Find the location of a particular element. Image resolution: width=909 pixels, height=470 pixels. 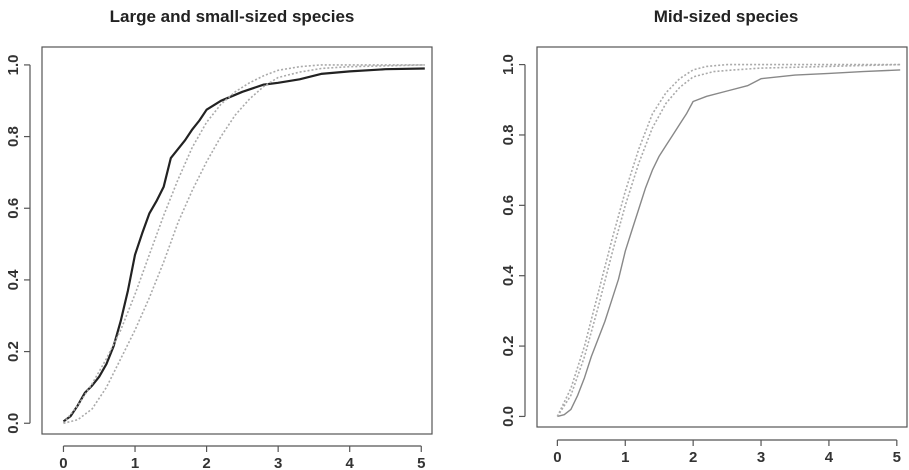

chart-title: Large and small-sized species is located at coordinates (232, 16).